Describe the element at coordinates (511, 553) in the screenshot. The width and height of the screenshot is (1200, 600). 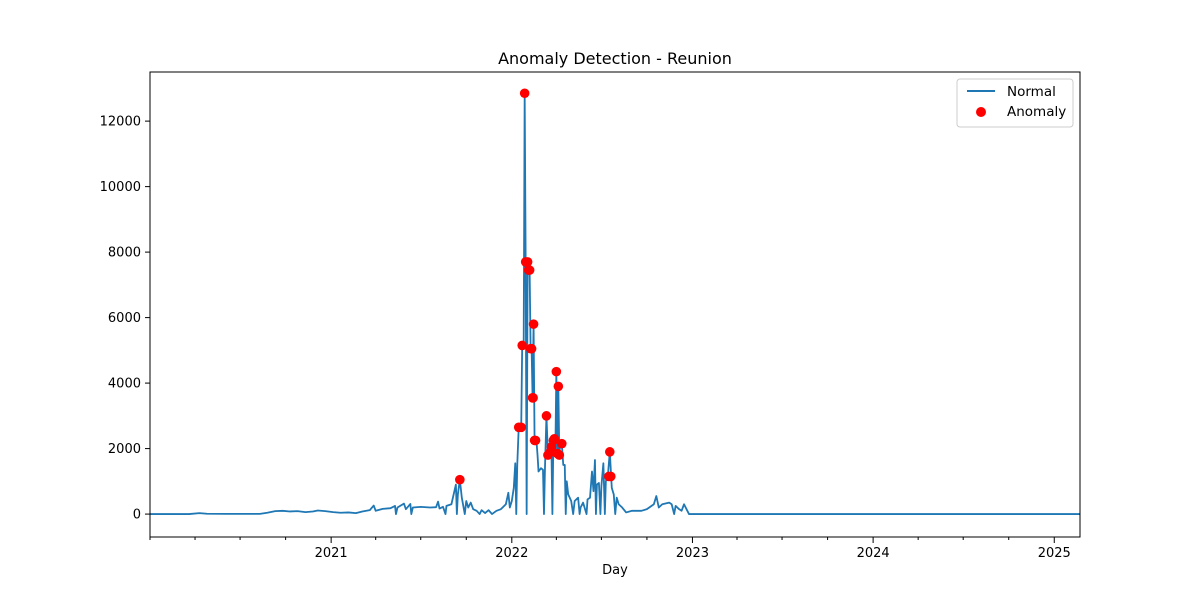
I see `x-tick-label: 2022` at that location.